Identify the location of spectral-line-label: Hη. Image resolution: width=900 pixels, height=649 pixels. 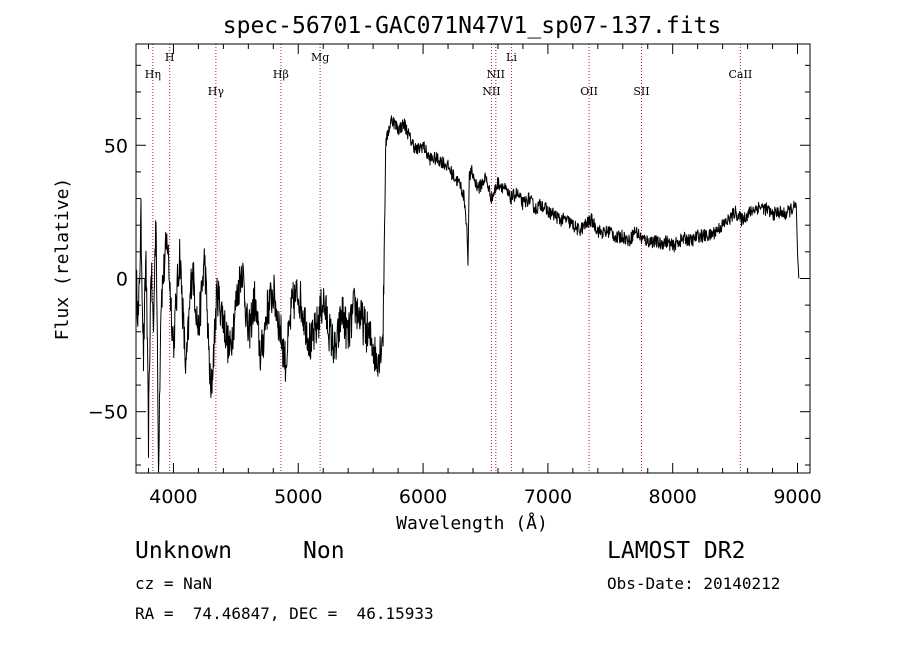
(153, 74).